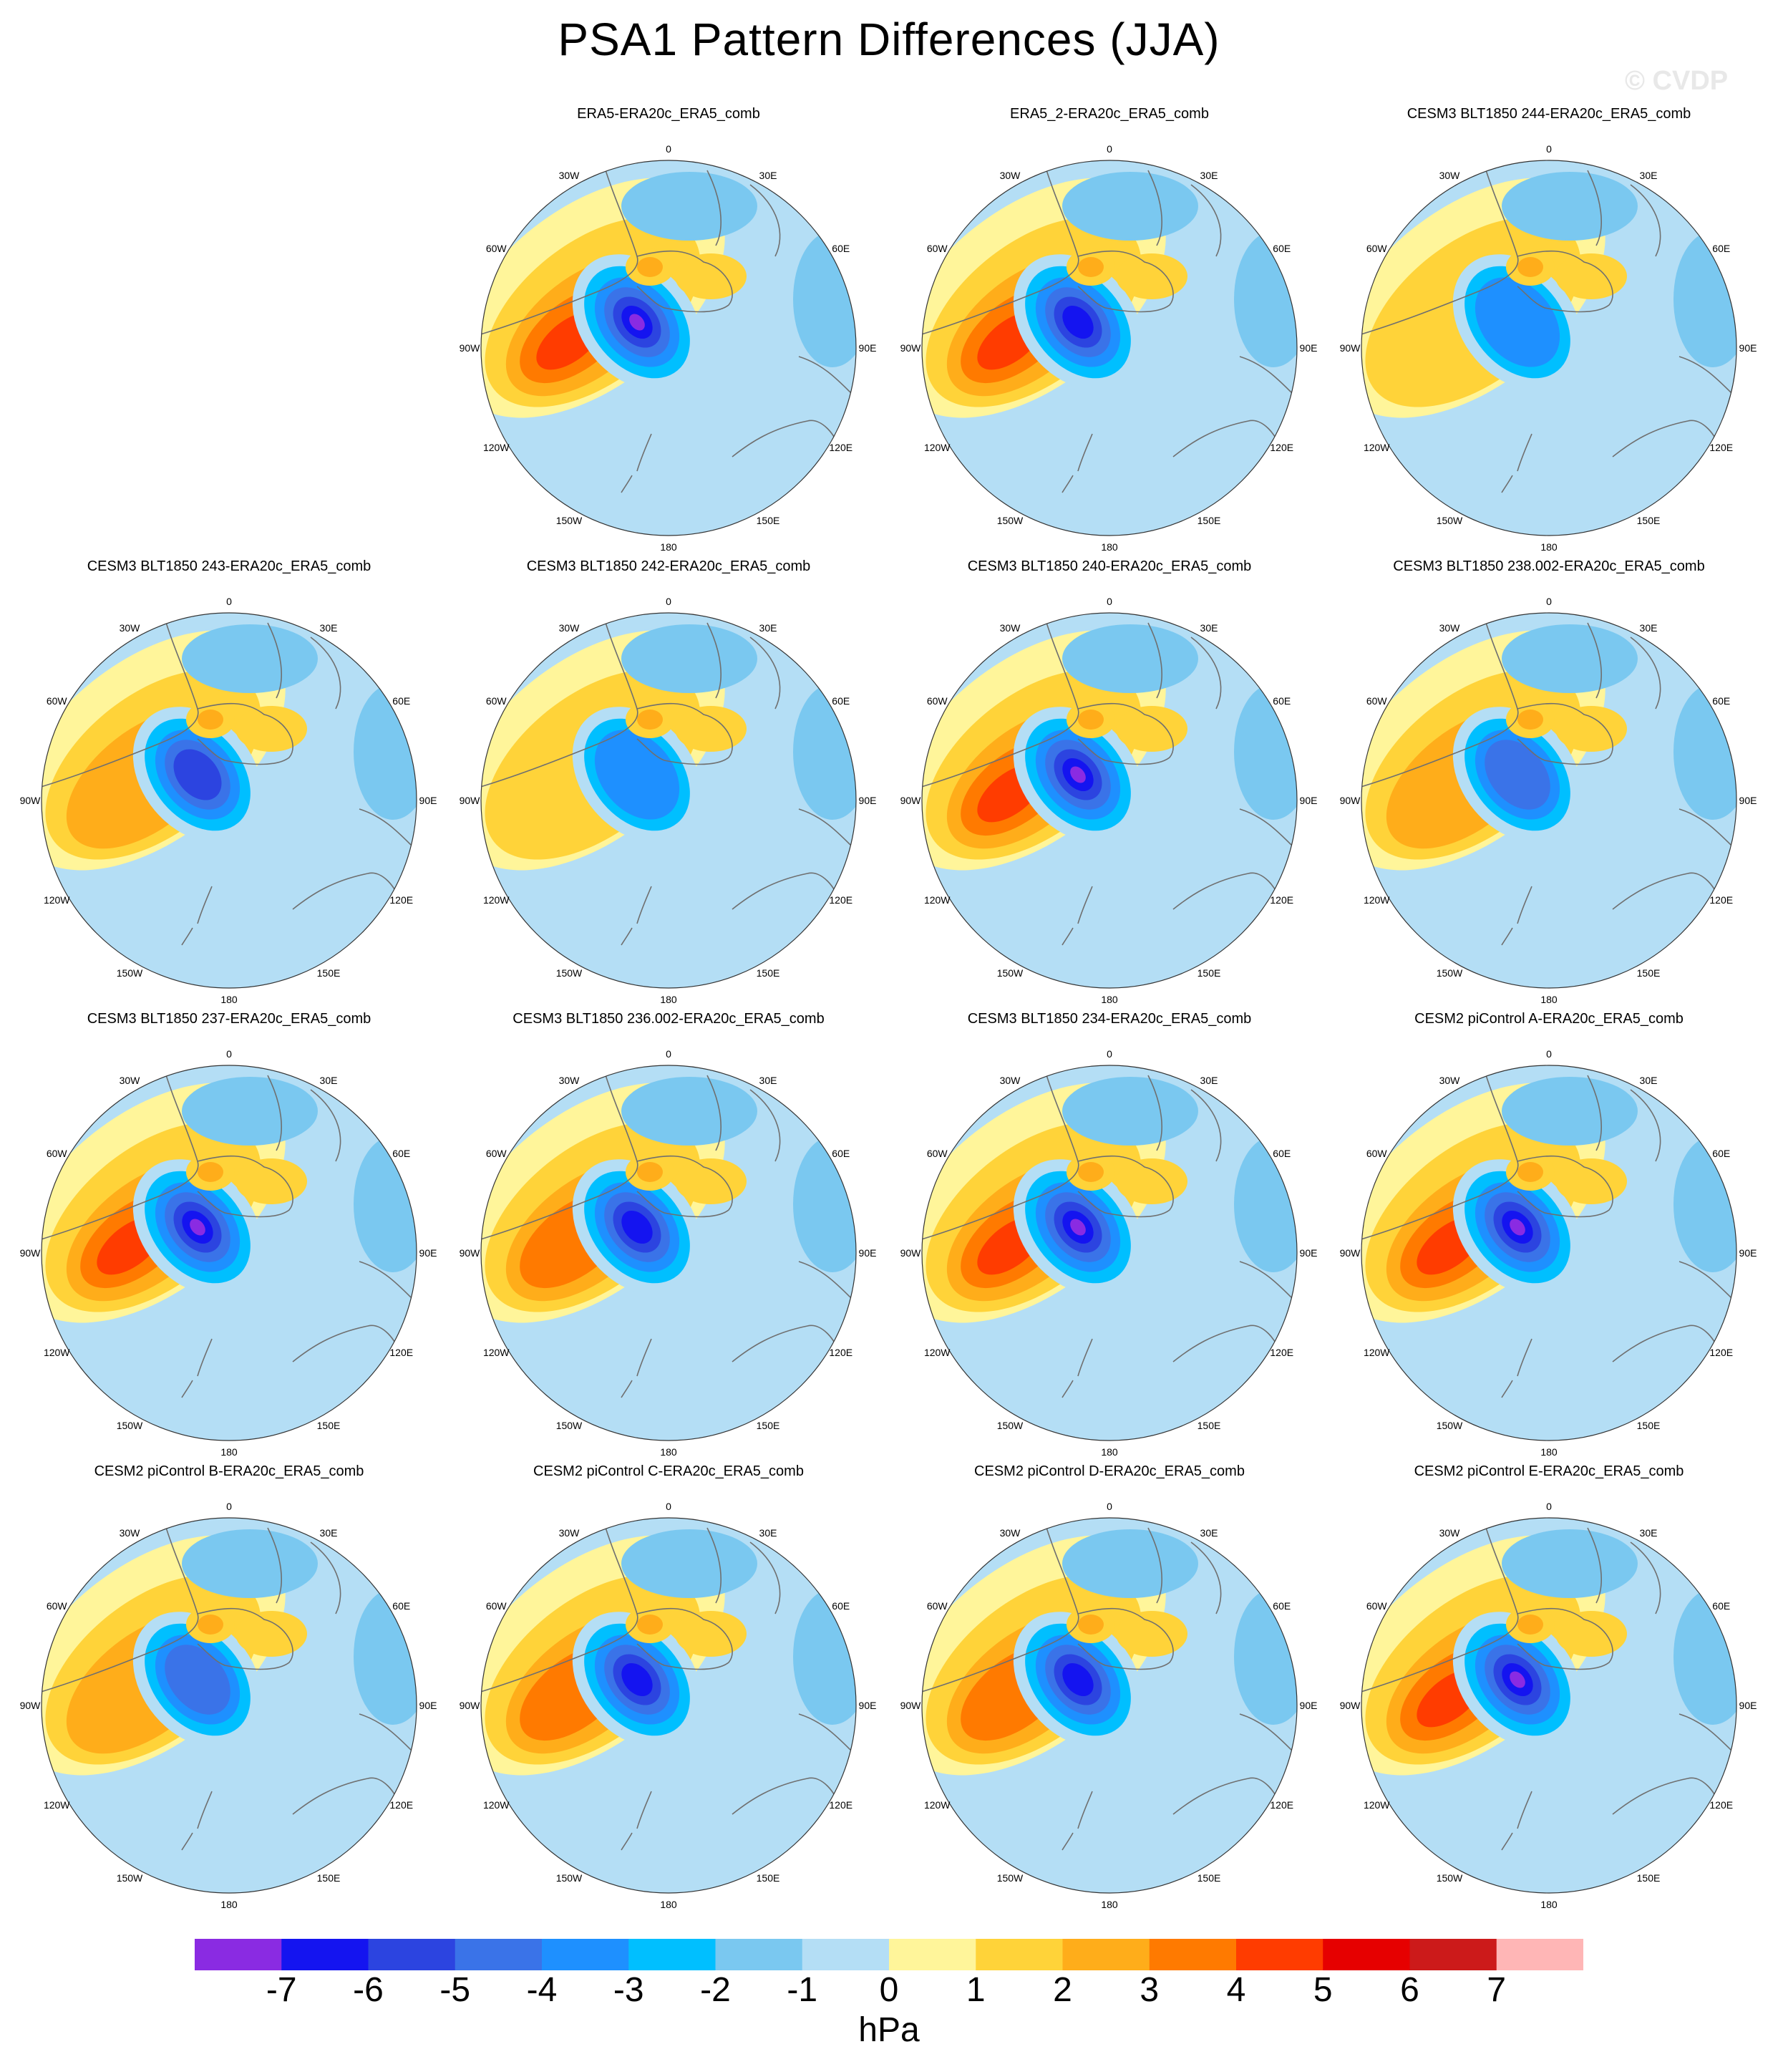 The image size is (1778, 2072). Describe the element at coordinates (976, 1990) in the screenshot. I see `colorbar-tick-label: 1` at that location.